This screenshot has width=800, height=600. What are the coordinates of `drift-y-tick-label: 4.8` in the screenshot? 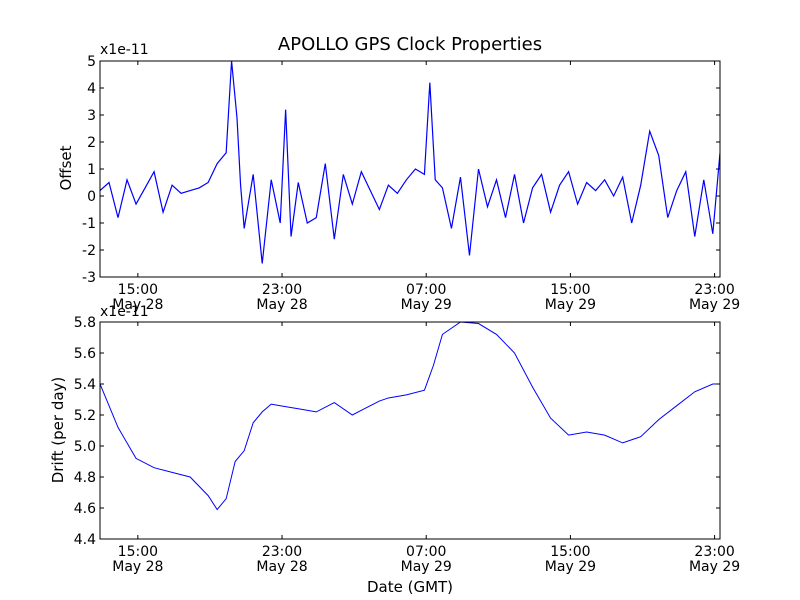 It's located at (85, 478).